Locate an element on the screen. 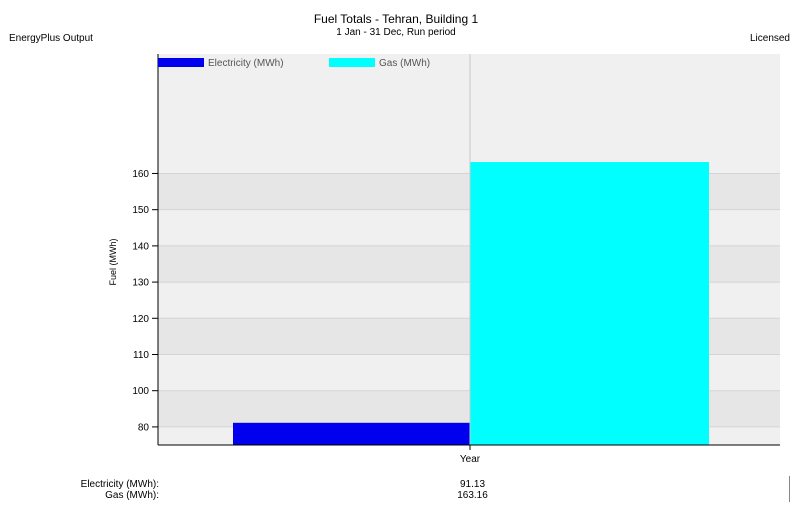 The image size is (792, 507). header-right-label: Licensed is located at coordinates (769, 38).